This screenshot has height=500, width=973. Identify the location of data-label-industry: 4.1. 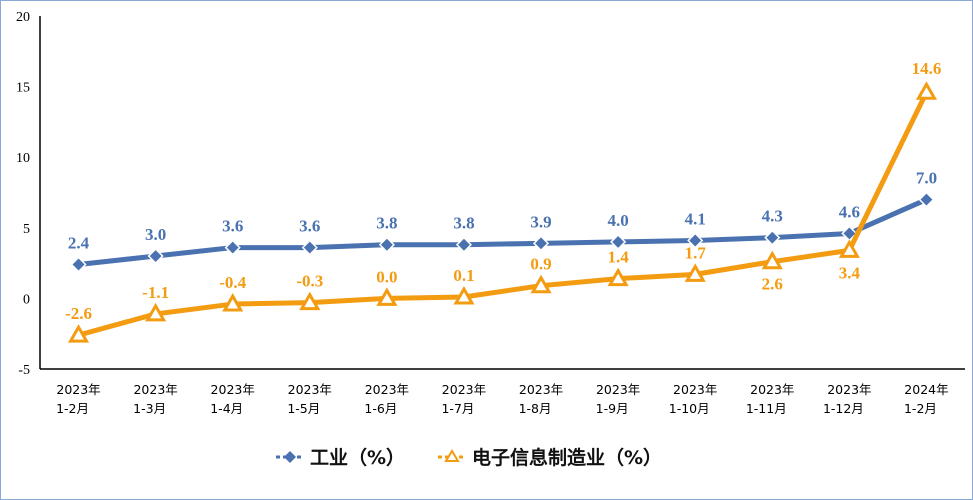
(695, 219).